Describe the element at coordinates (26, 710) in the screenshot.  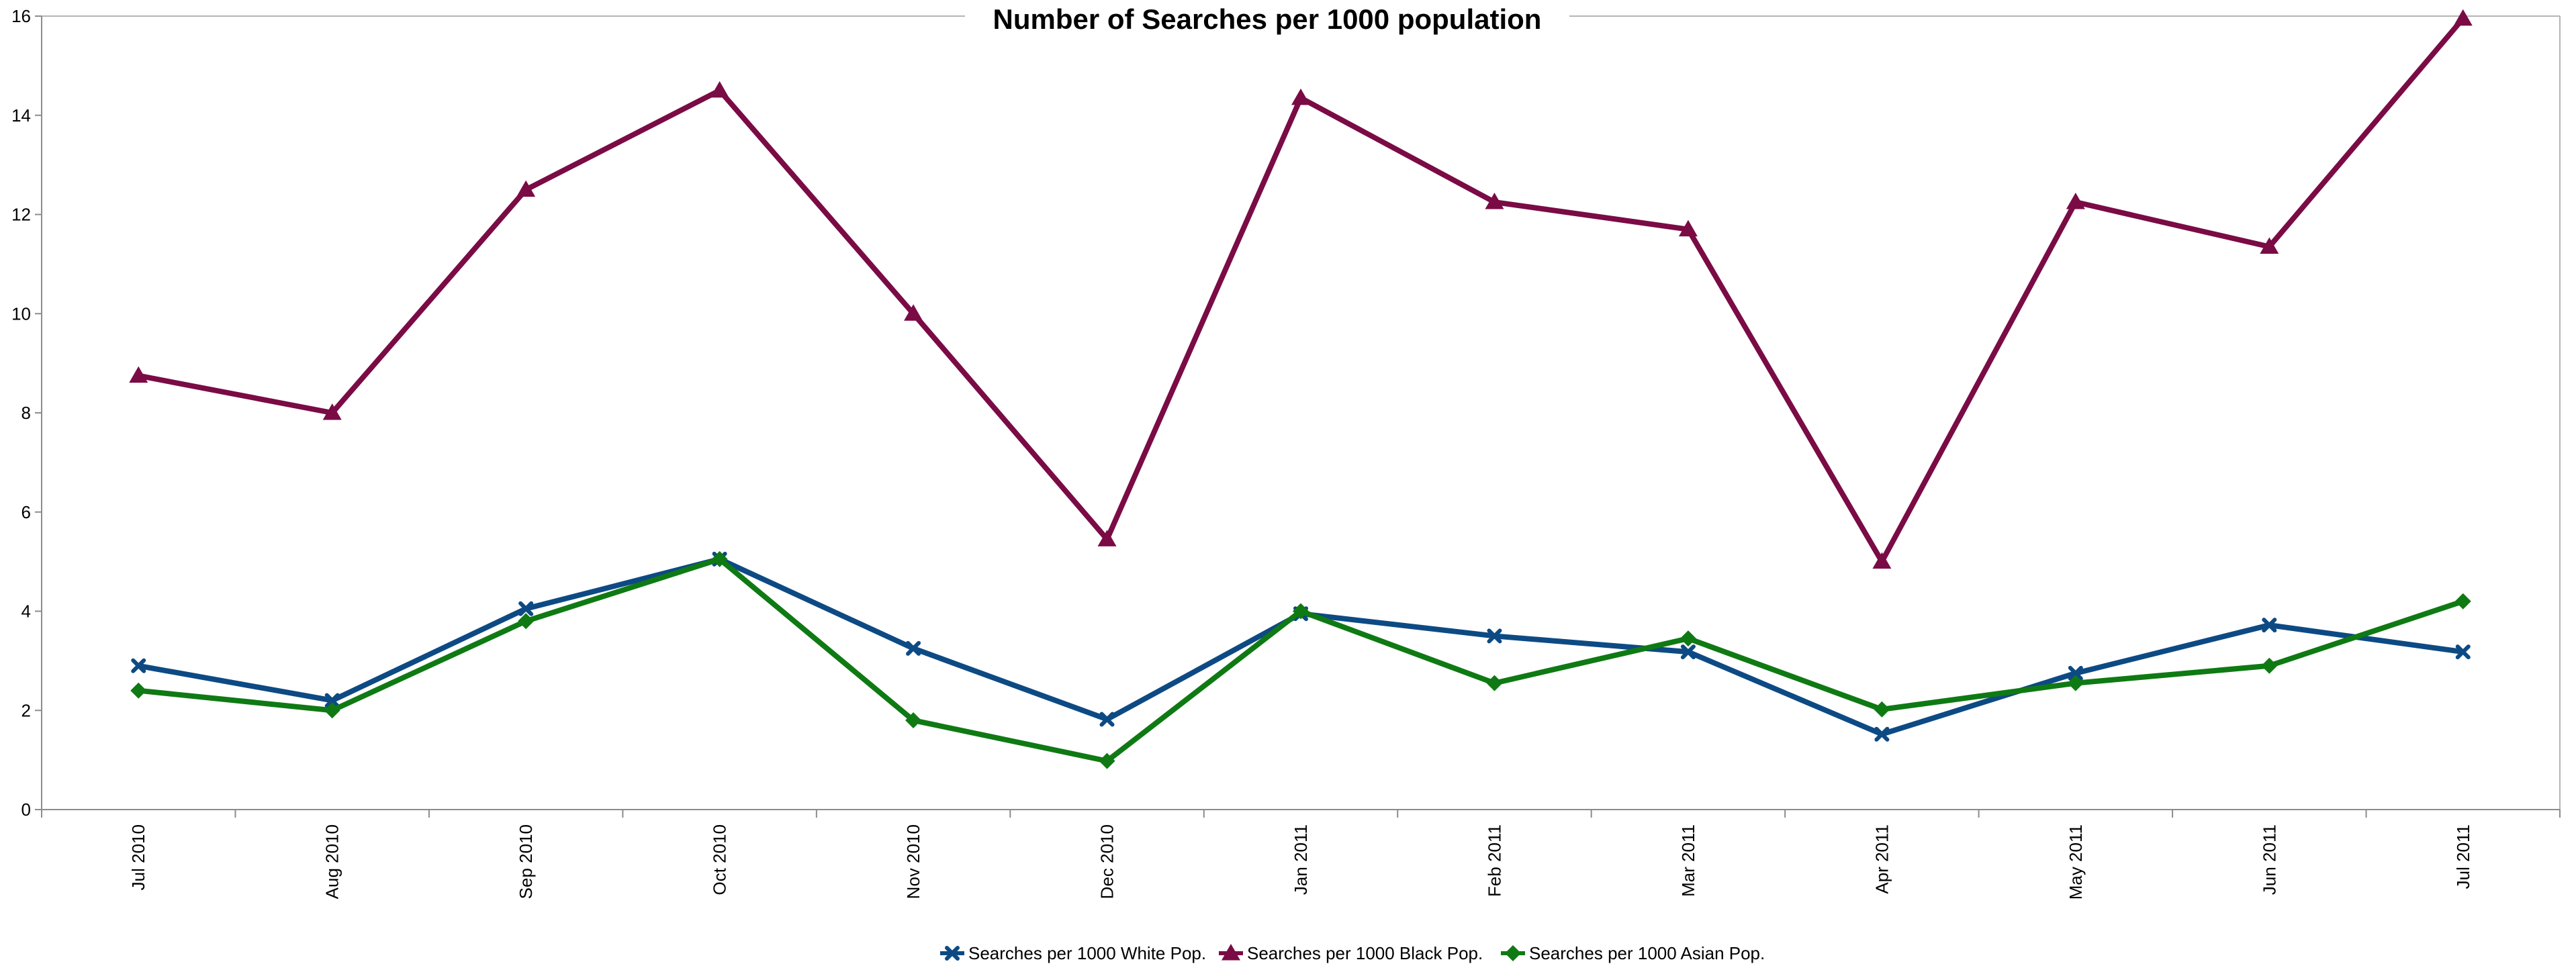
I see `y-tick-label: 2` at that location.